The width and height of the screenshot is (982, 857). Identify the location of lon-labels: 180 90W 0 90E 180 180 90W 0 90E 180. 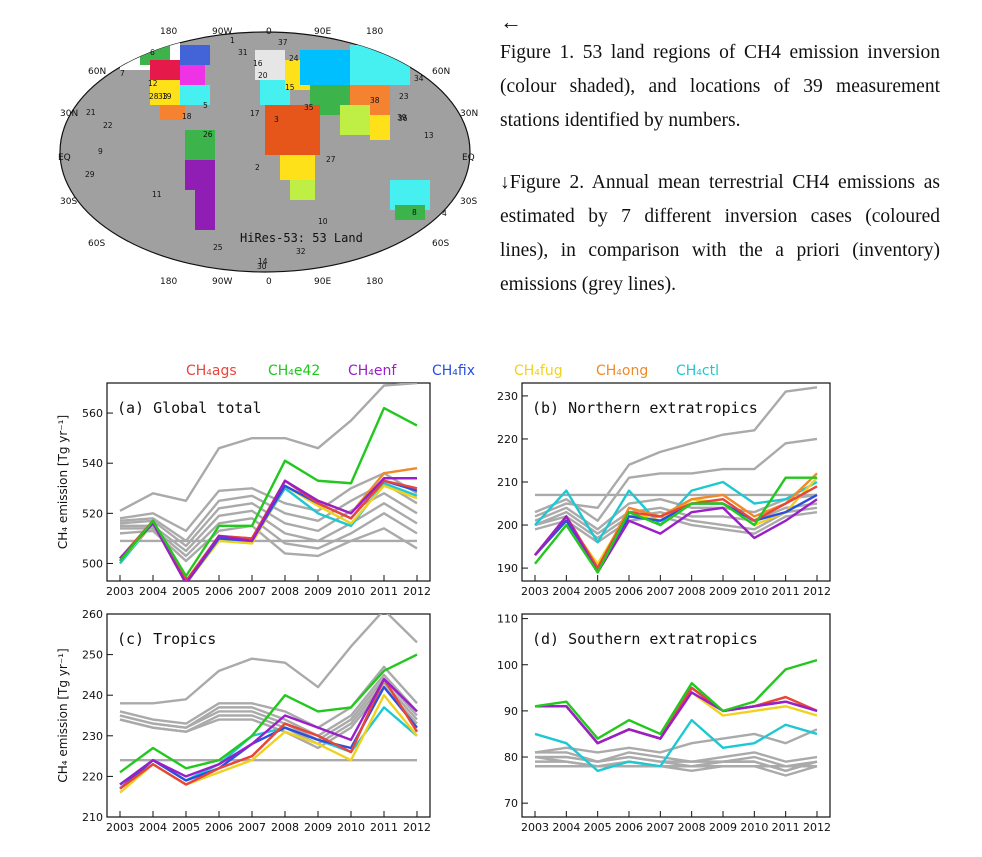
(271, 157).